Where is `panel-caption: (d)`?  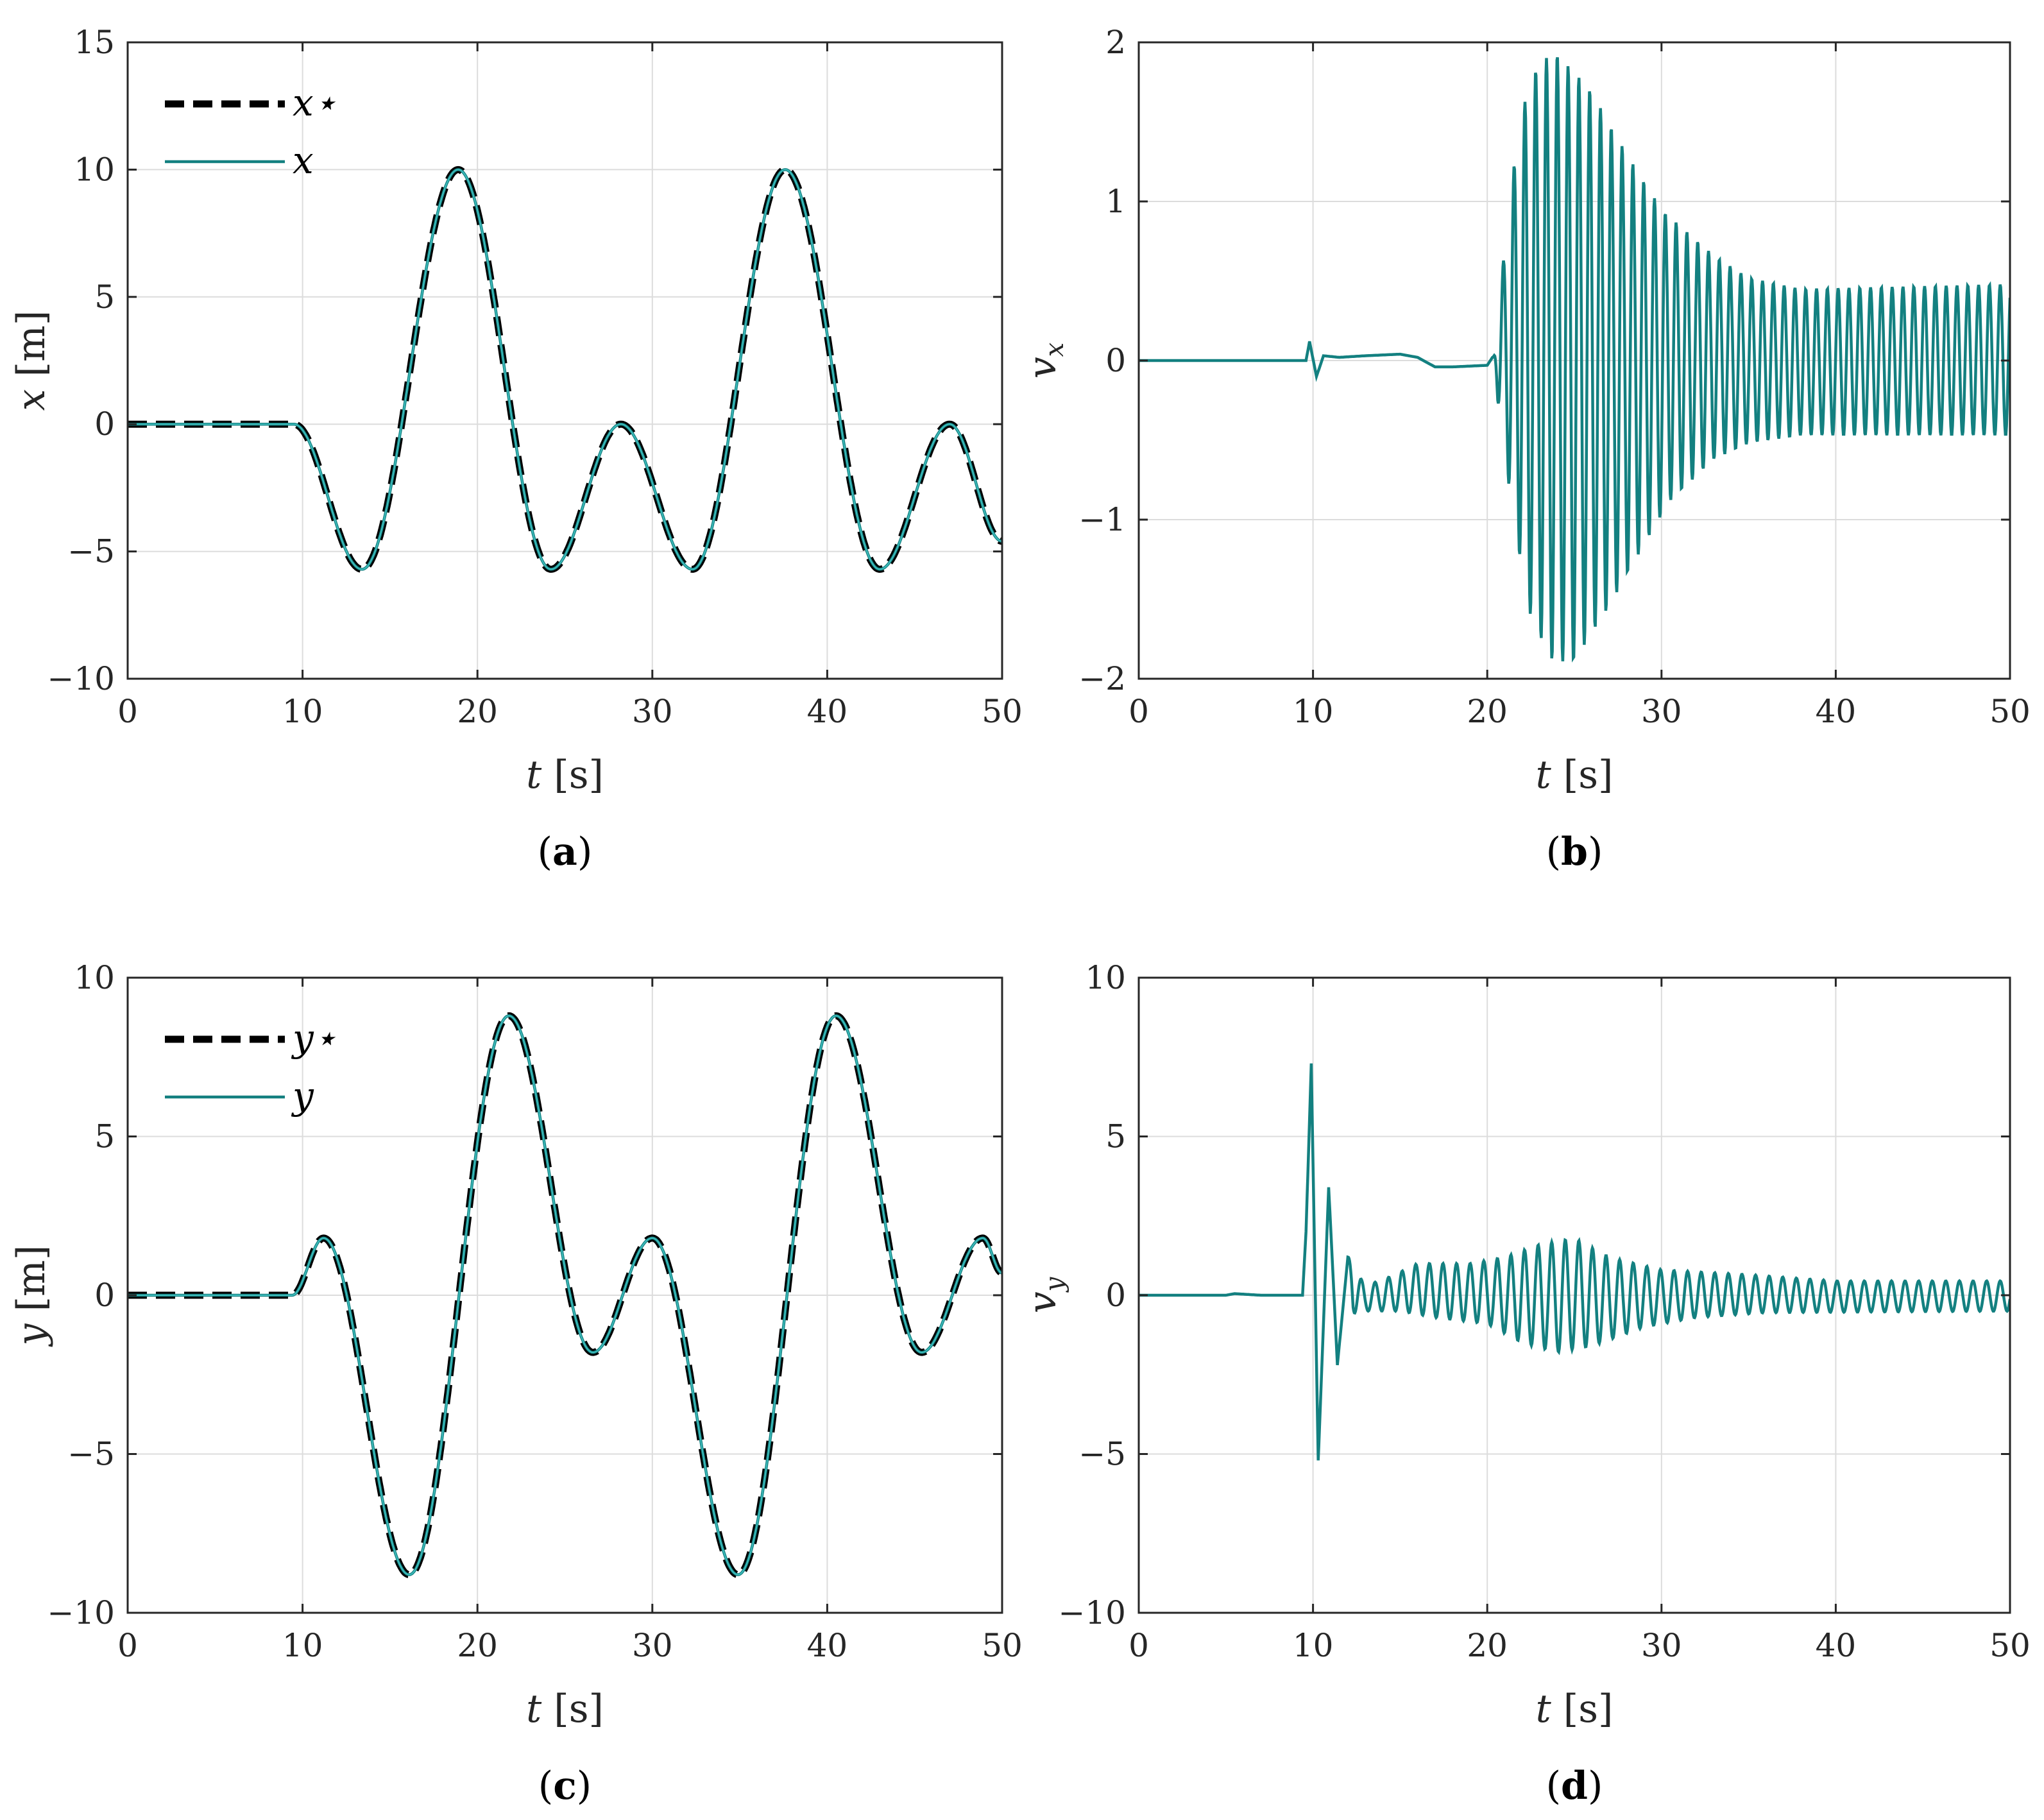
panel-caption: (d) is located at coordinates (1574, 1786).